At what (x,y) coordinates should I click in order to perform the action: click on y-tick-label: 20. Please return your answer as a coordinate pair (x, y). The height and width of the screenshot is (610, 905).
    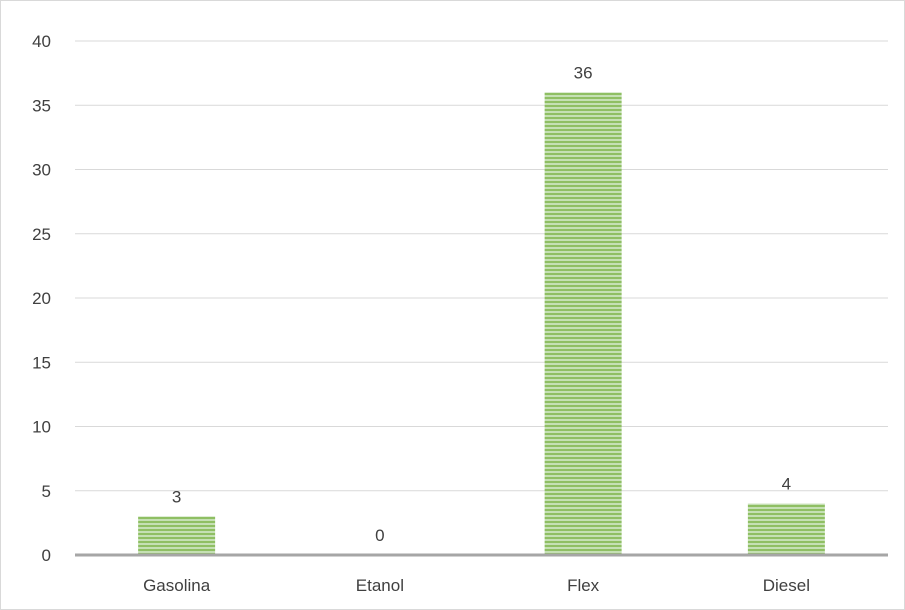
    Looking at the image, I should click on (41, 298).